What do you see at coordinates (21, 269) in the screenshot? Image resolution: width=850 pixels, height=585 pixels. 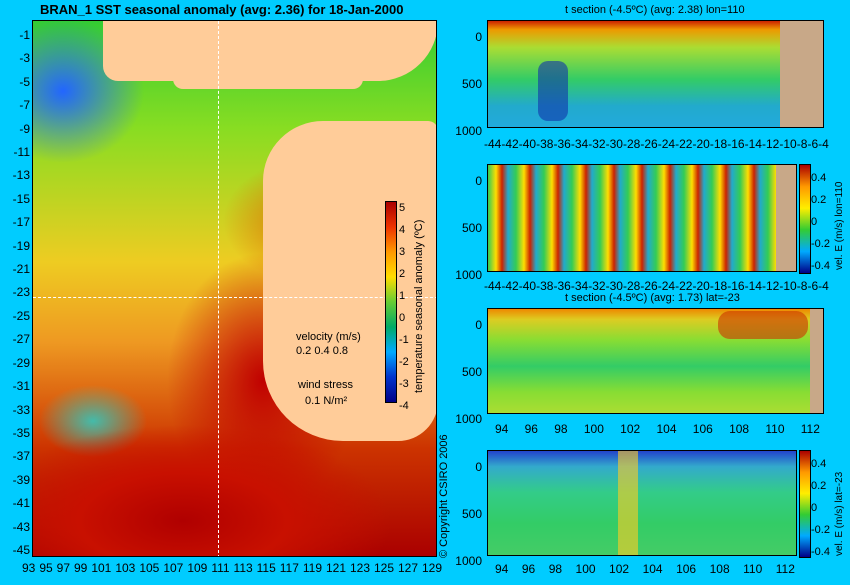 I see `lat-tick: -21` at bounding box center [21, 269].